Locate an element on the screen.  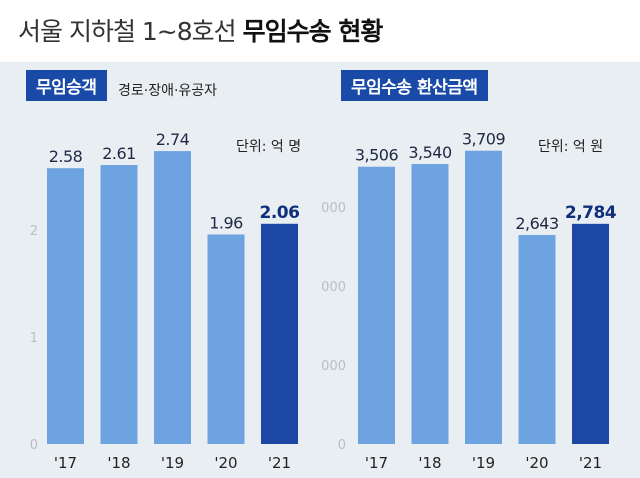
page-title: 서울 지하철 1~8호선 무임수송 현황 is located at coordinates (201, 30).